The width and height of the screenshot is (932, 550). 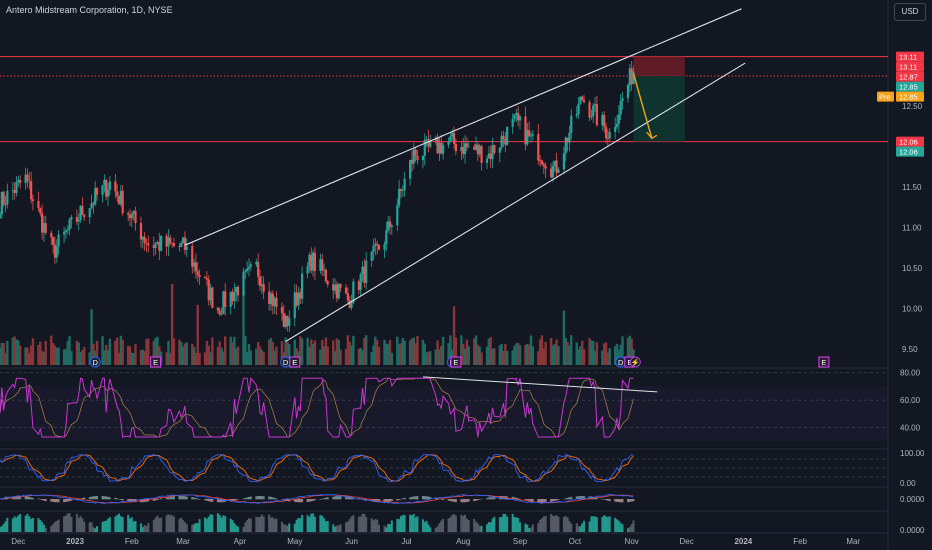 I want to click on rsi-band, so click(x=444, y=414).